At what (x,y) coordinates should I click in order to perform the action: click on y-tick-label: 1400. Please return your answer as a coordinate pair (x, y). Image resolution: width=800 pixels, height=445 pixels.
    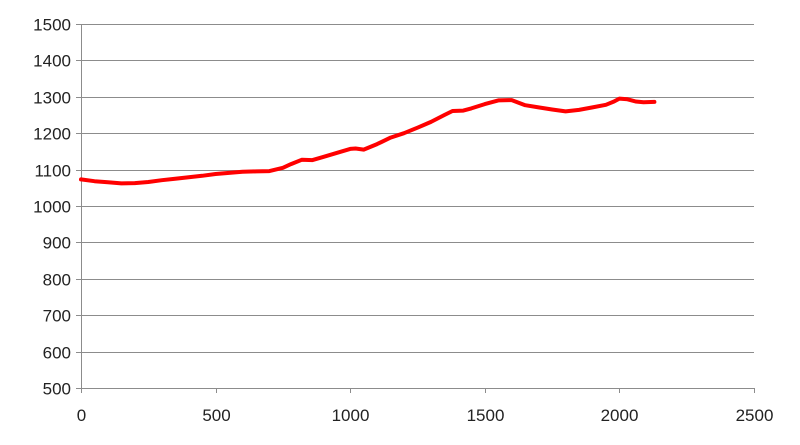
    Looking at the image, I should click on (52, 61).